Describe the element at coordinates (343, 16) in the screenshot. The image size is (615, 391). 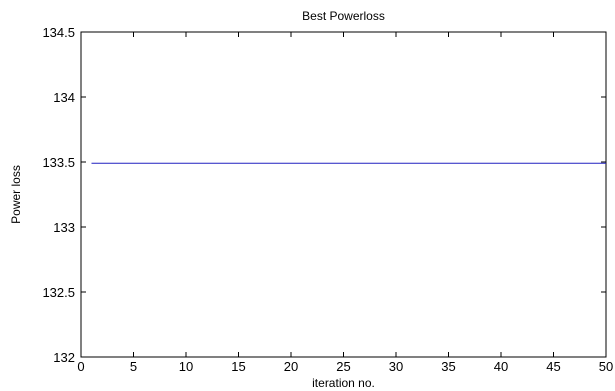
I see `chart-title: Best Powerloss` at that location.